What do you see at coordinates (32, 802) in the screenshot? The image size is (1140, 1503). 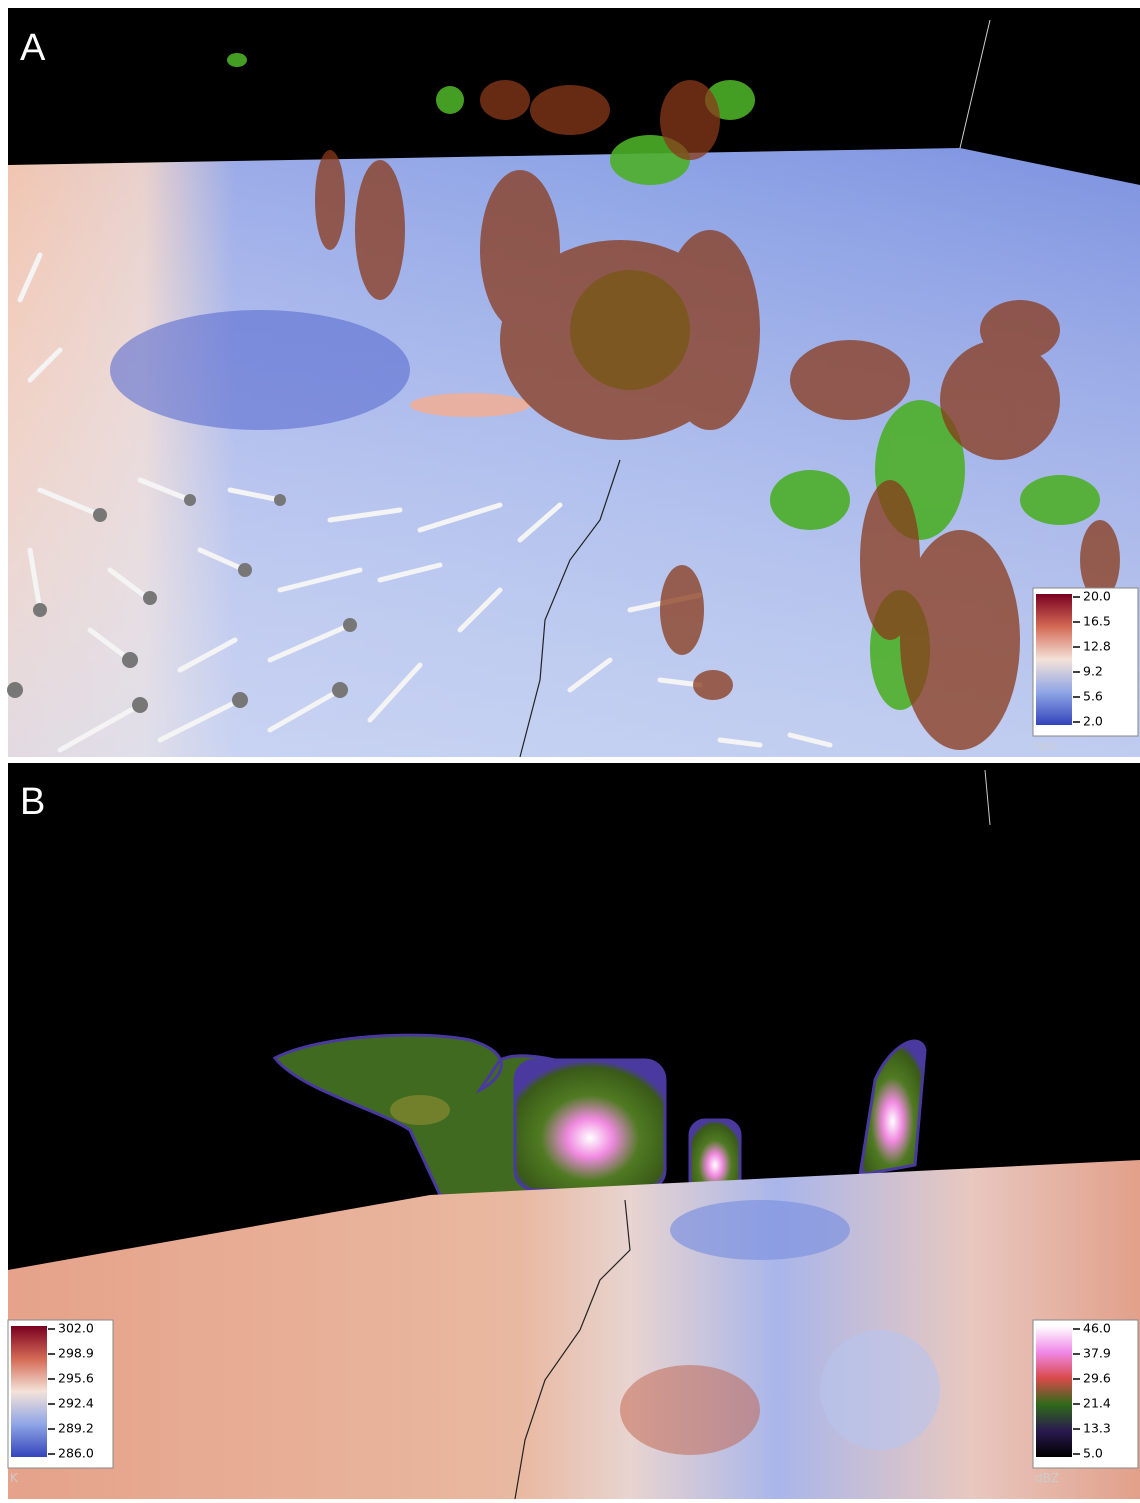 I see `panel-label: B` at bounding box center [32, 802].